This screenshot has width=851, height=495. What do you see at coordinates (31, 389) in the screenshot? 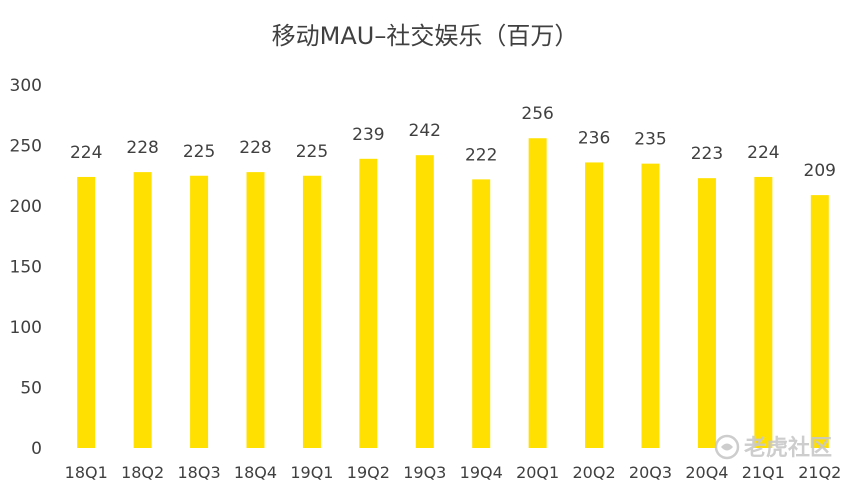
I see `y-tick-label: 50` at bounding box center [31, 389].